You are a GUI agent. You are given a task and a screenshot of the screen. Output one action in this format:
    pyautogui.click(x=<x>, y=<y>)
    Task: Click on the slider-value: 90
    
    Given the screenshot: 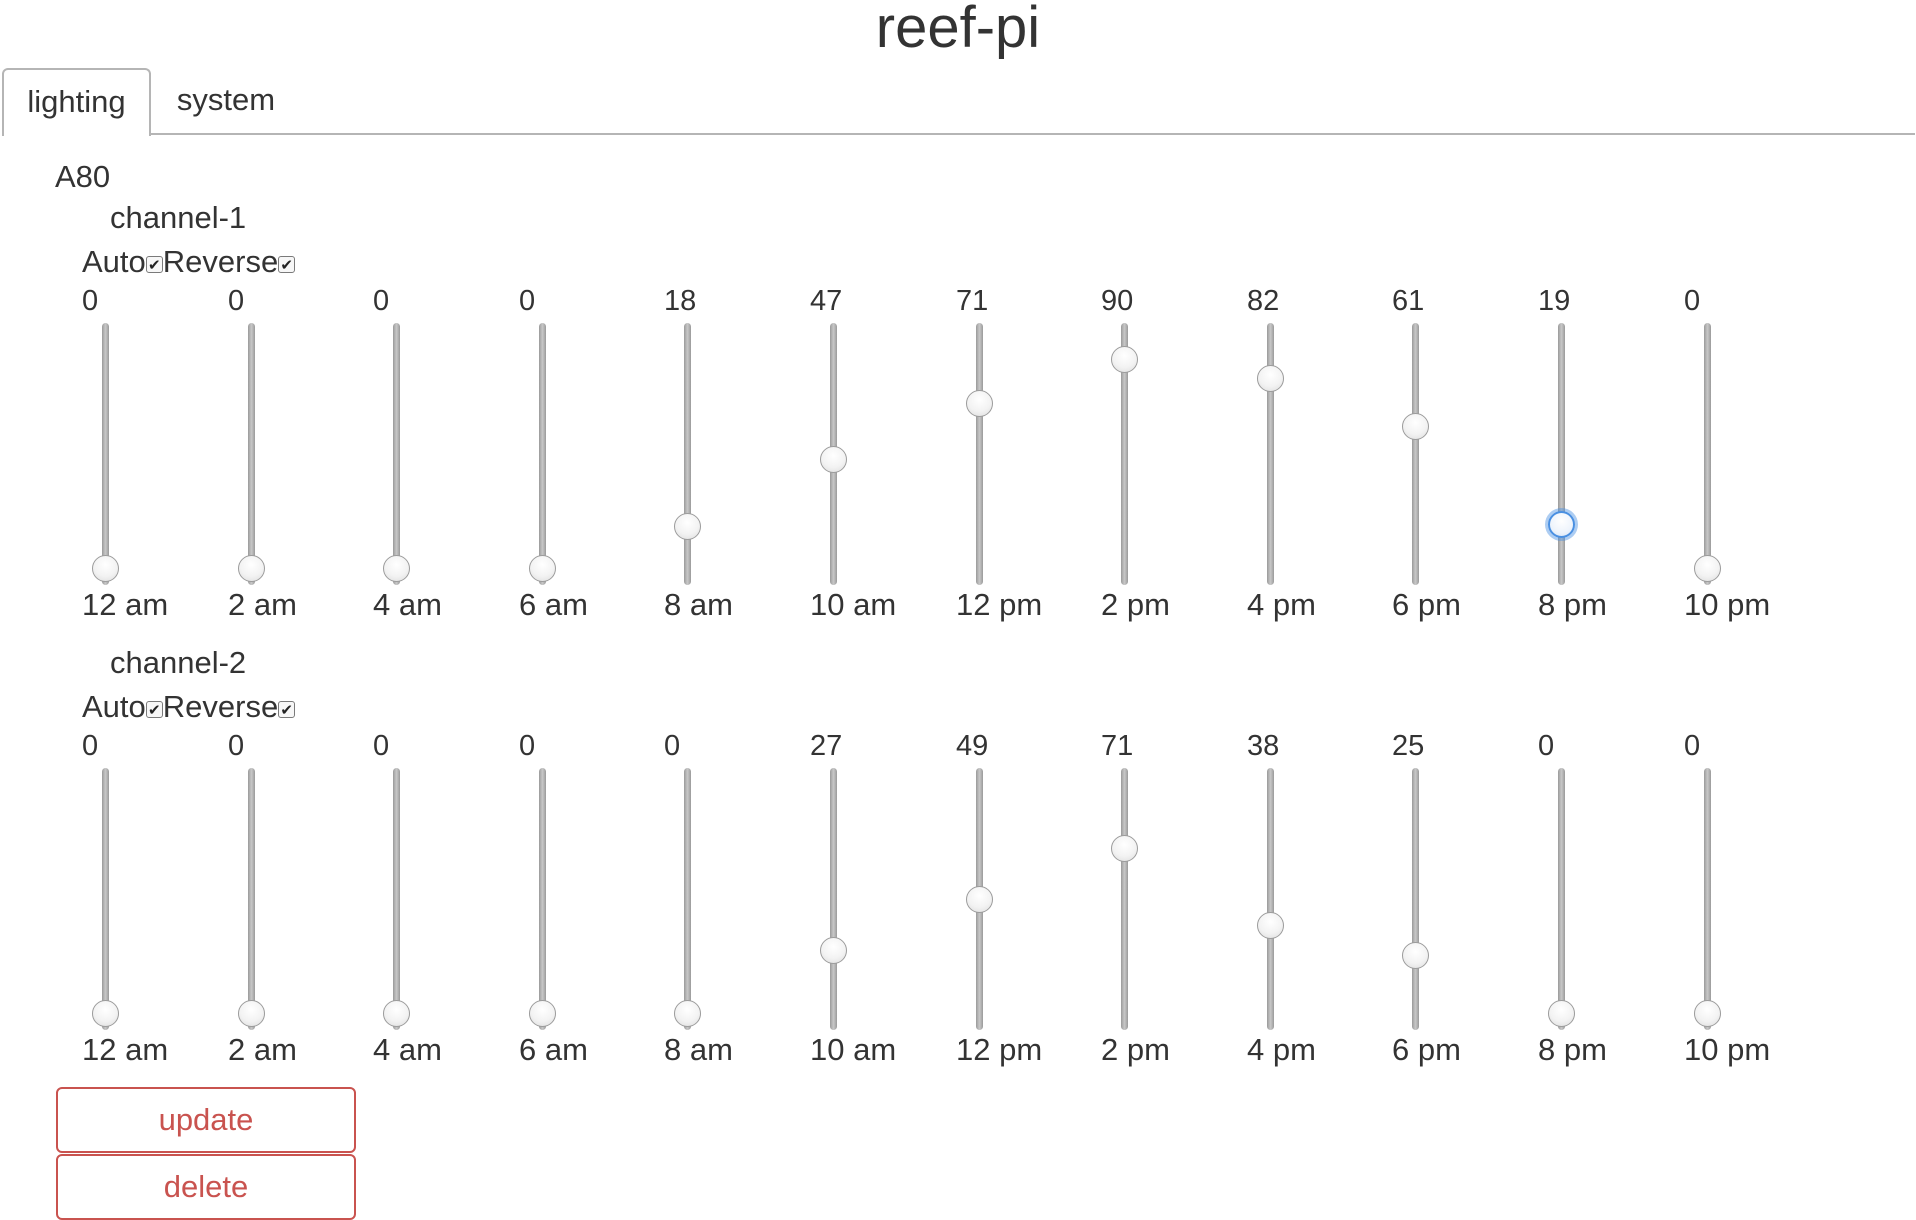 What is the action you would take?
    pyautogui.click(x=1117, y=301)
    